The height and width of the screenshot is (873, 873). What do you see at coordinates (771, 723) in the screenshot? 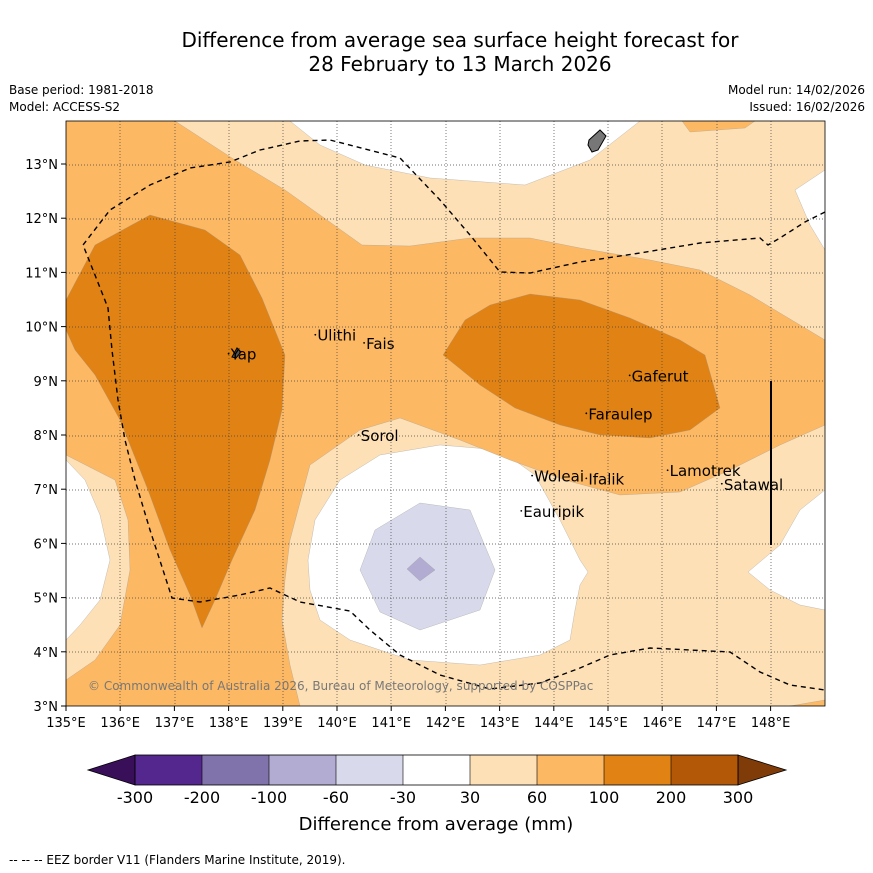
I see `lon-tick-label: 148°E` at bounding box center [771, 723].